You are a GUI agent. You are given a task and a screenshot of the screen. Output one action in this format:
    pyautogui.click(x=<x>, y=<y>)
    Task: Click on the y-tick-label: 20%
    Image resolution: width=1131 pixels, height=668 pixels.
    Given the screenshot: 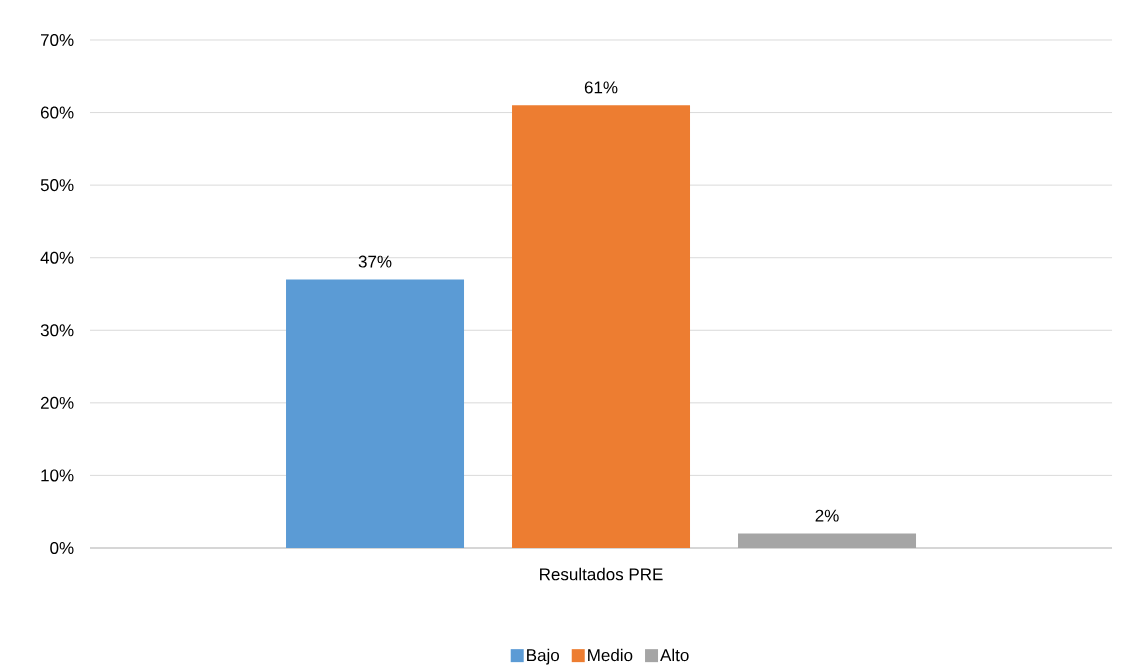 What is the action you would take?
    pyautogui.click(x=57, y=403)
    